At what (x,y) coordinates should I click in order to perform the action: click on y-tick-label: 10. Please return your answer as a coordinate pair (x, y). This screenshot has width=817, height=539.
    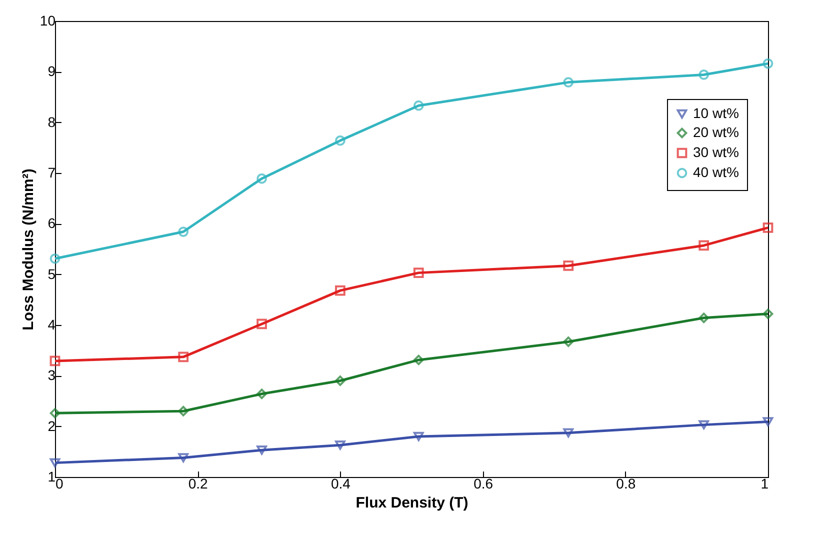
    Looking at the image, I should click on (48, 20).